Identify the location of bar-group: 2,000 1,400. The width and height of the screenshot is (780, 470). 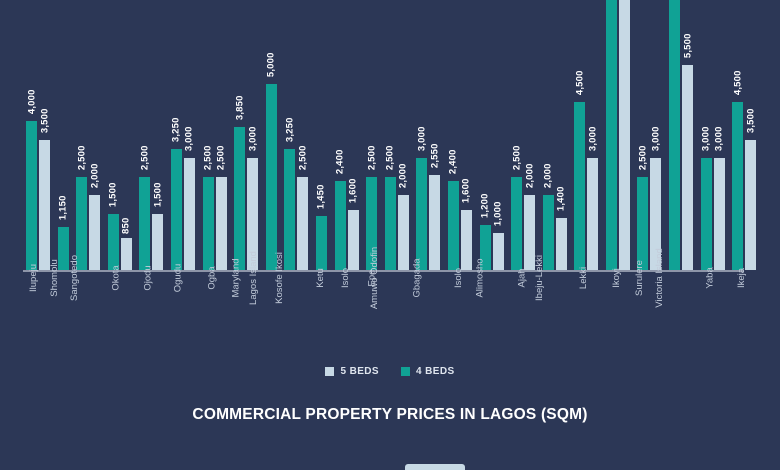
(554, 135).